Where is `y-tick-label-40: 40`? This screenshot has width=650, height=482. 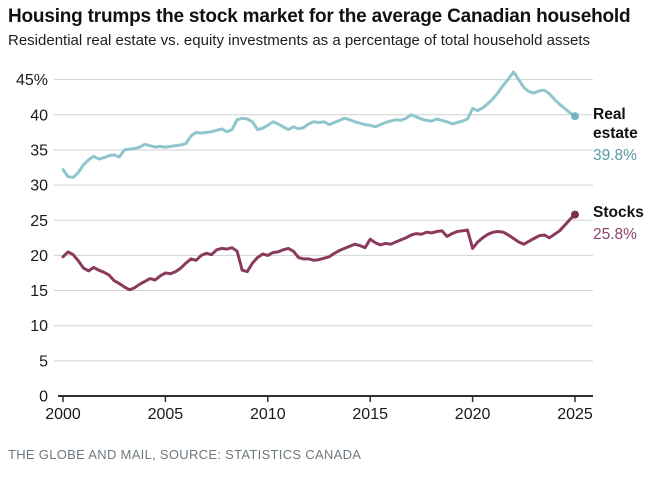
y-tick-label-40: 40 is located at coordinates (39, 115).